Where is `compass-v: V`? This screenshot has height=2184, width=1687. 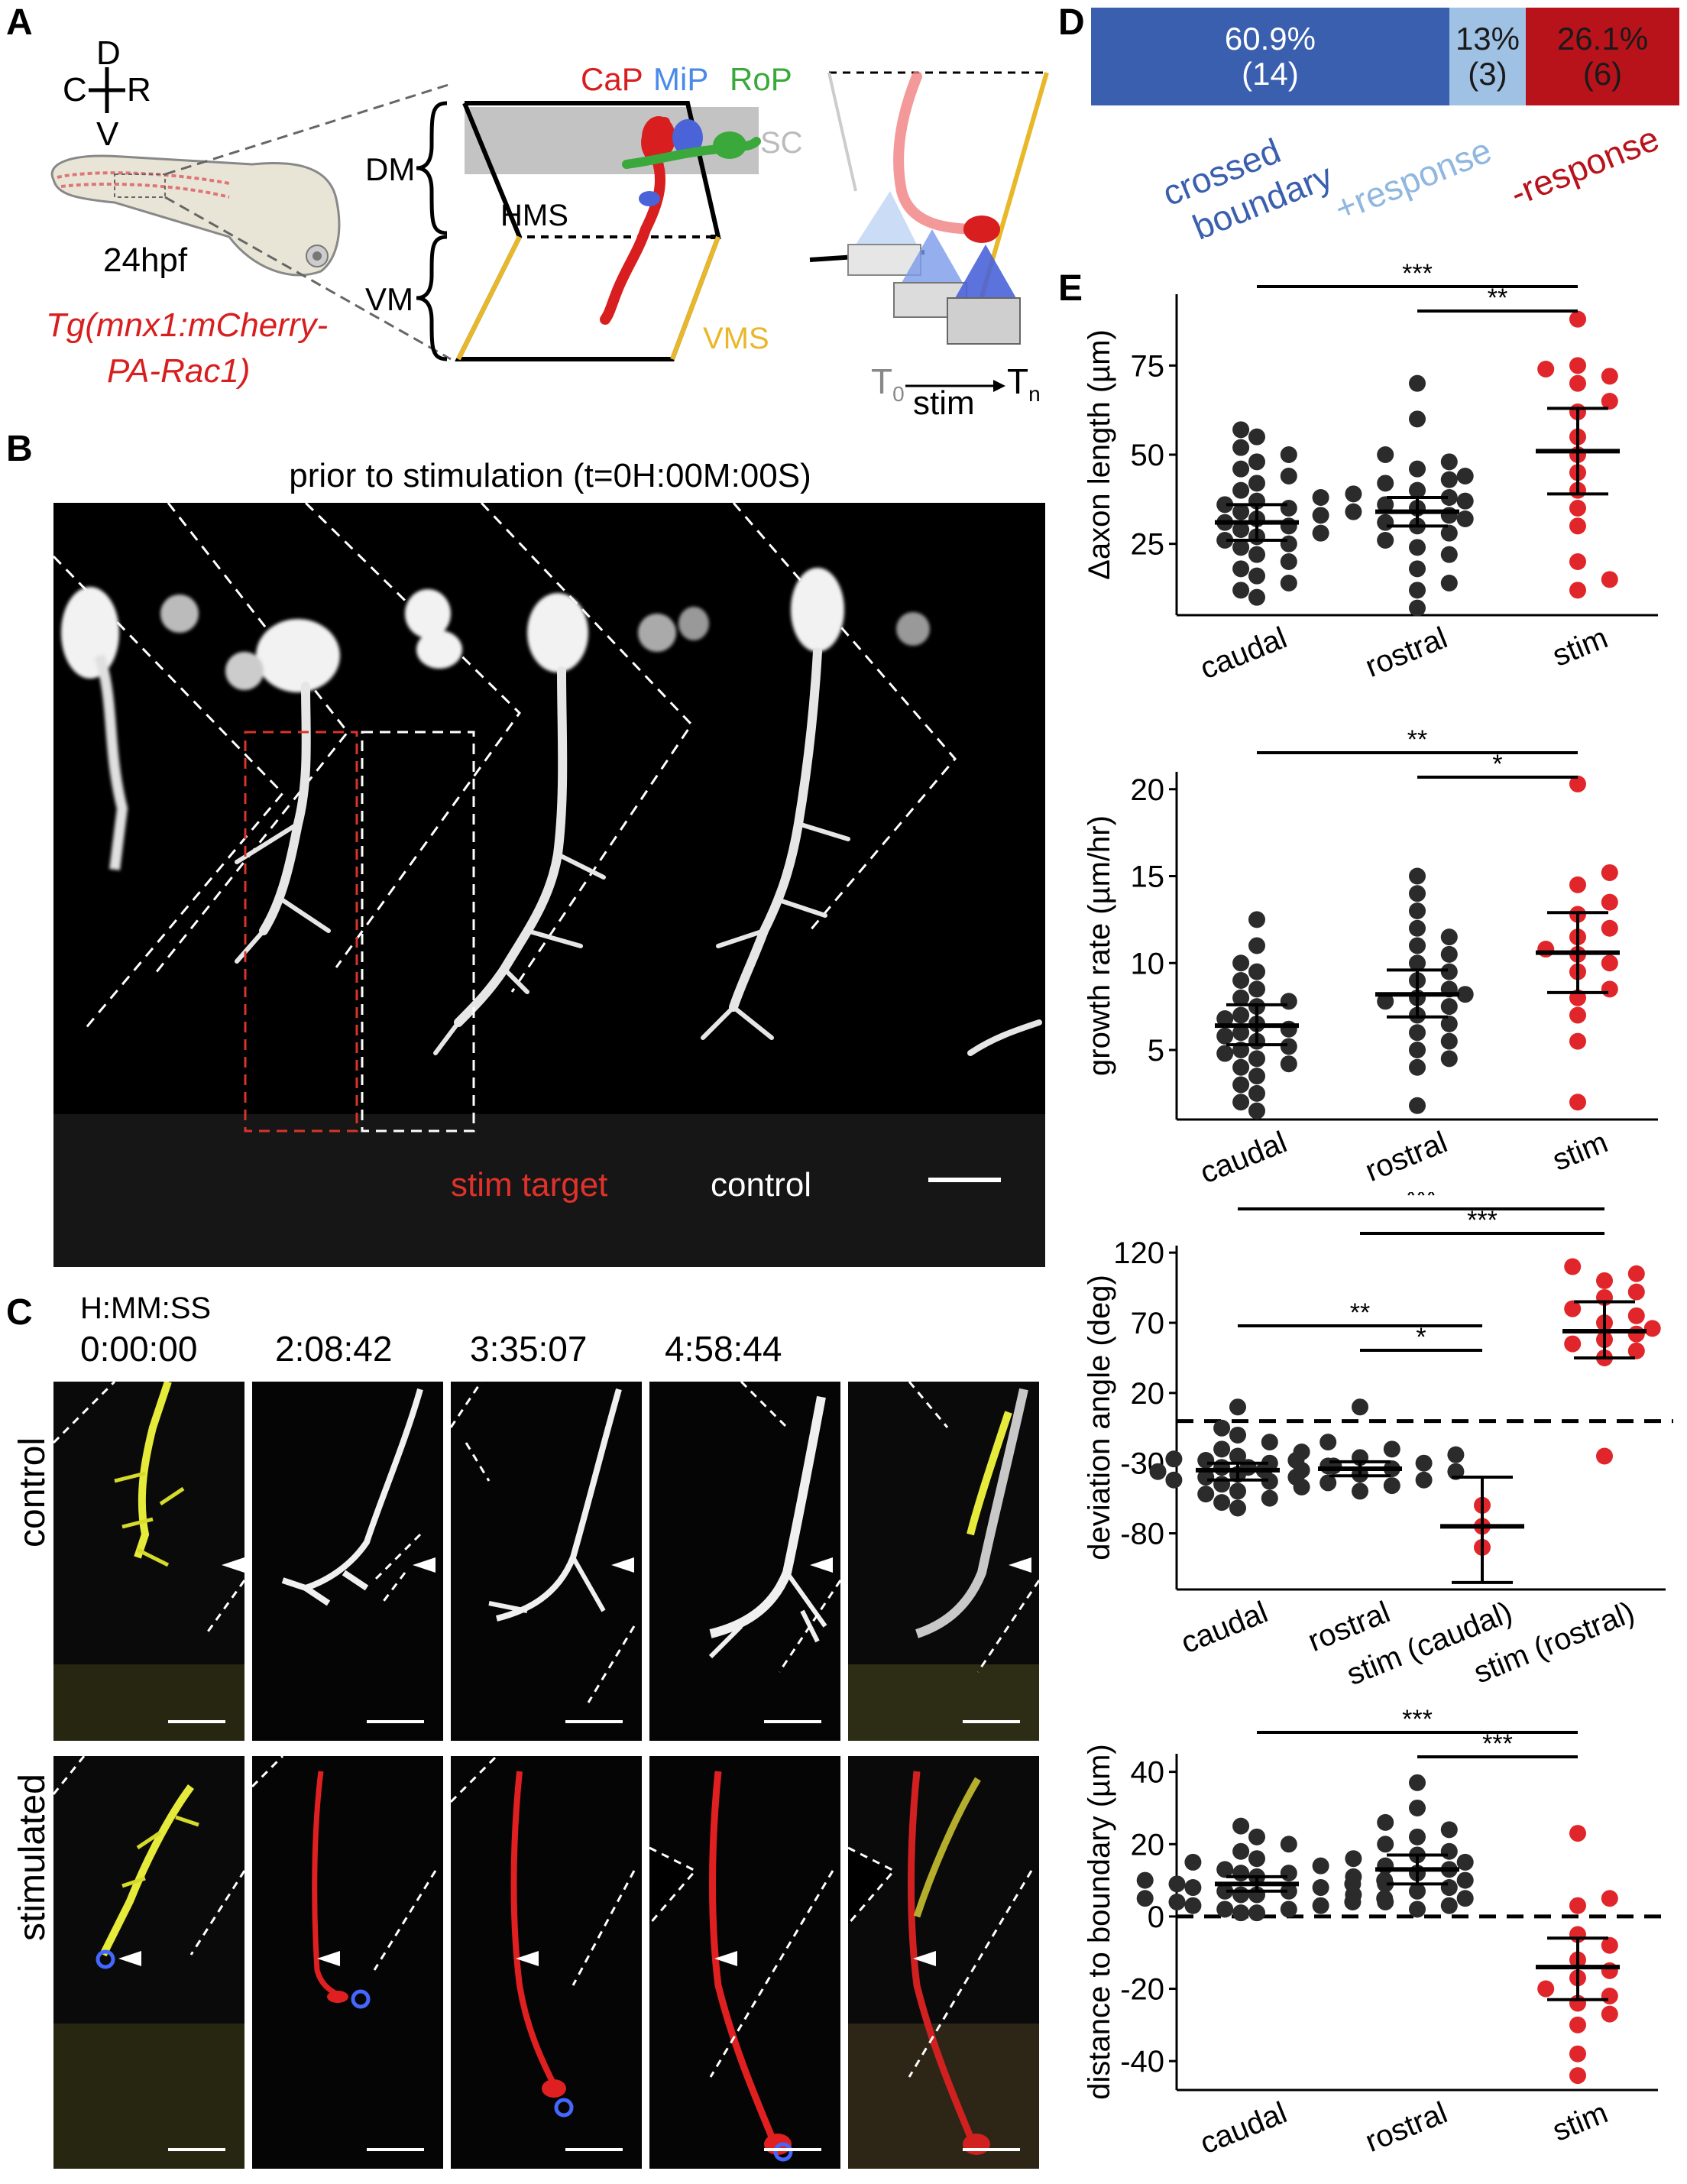 compass-v: V is located at coordinates (107, 134).